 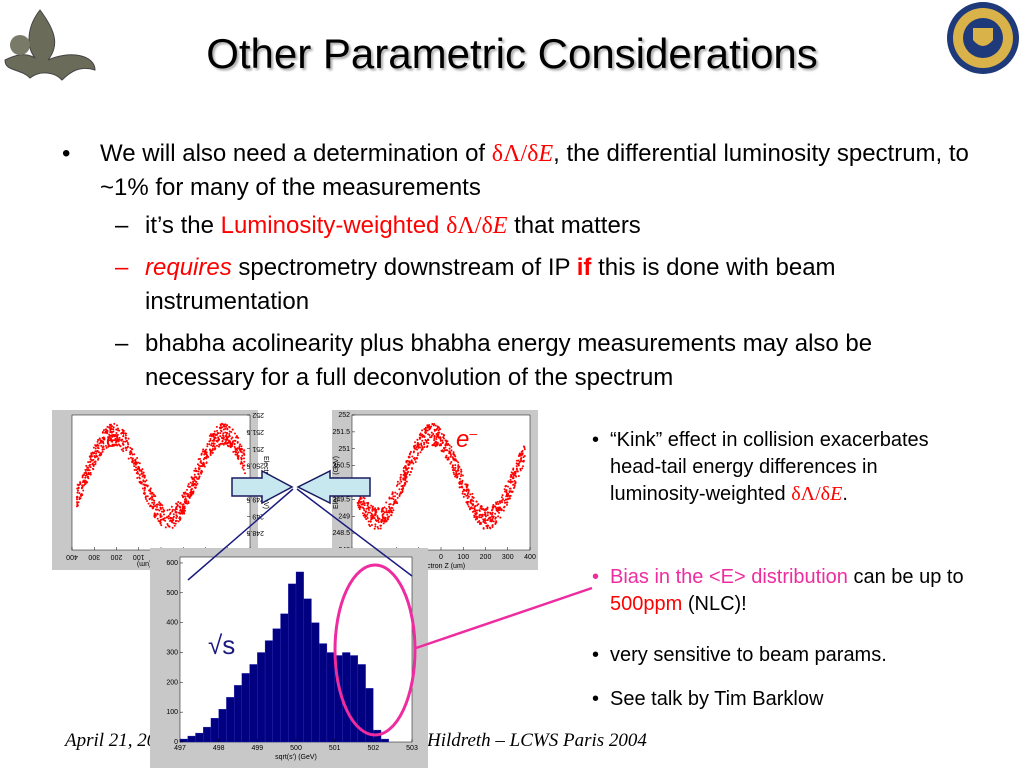 I want to click on text: very sensitive to beam params., so click(x=748, y=655).